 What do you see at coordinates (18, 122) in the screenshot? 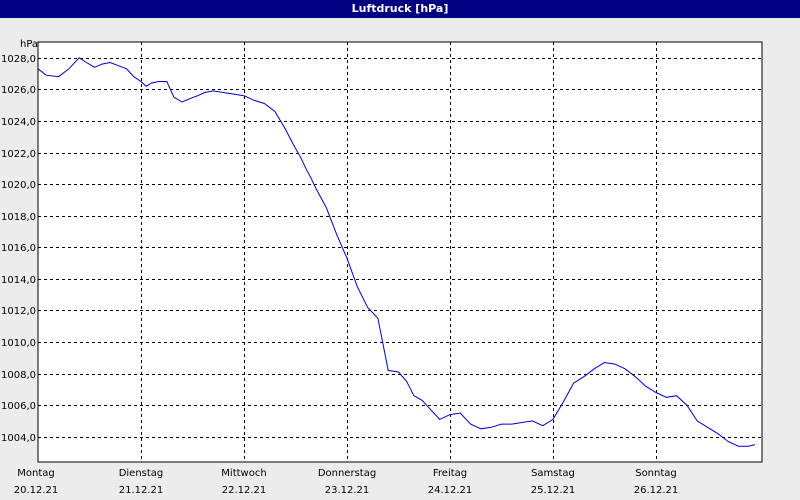
I see `y-tick-label: 1024,0` at bounding box center [18, 122].